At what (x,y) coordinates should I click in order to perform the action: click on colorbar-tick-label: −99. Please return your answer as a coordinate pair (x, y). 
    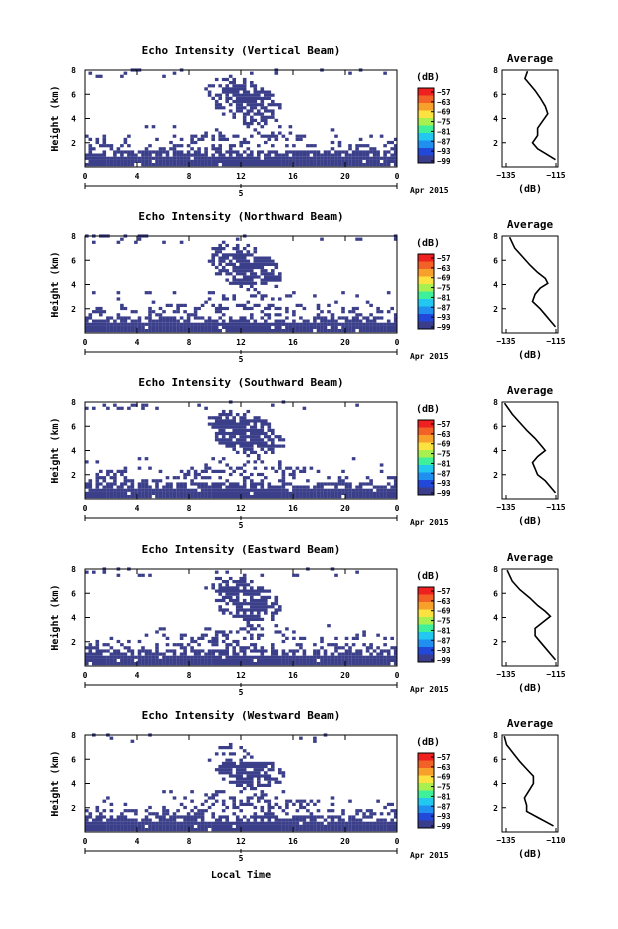
    Looking at the image, I should click on (444, 327).